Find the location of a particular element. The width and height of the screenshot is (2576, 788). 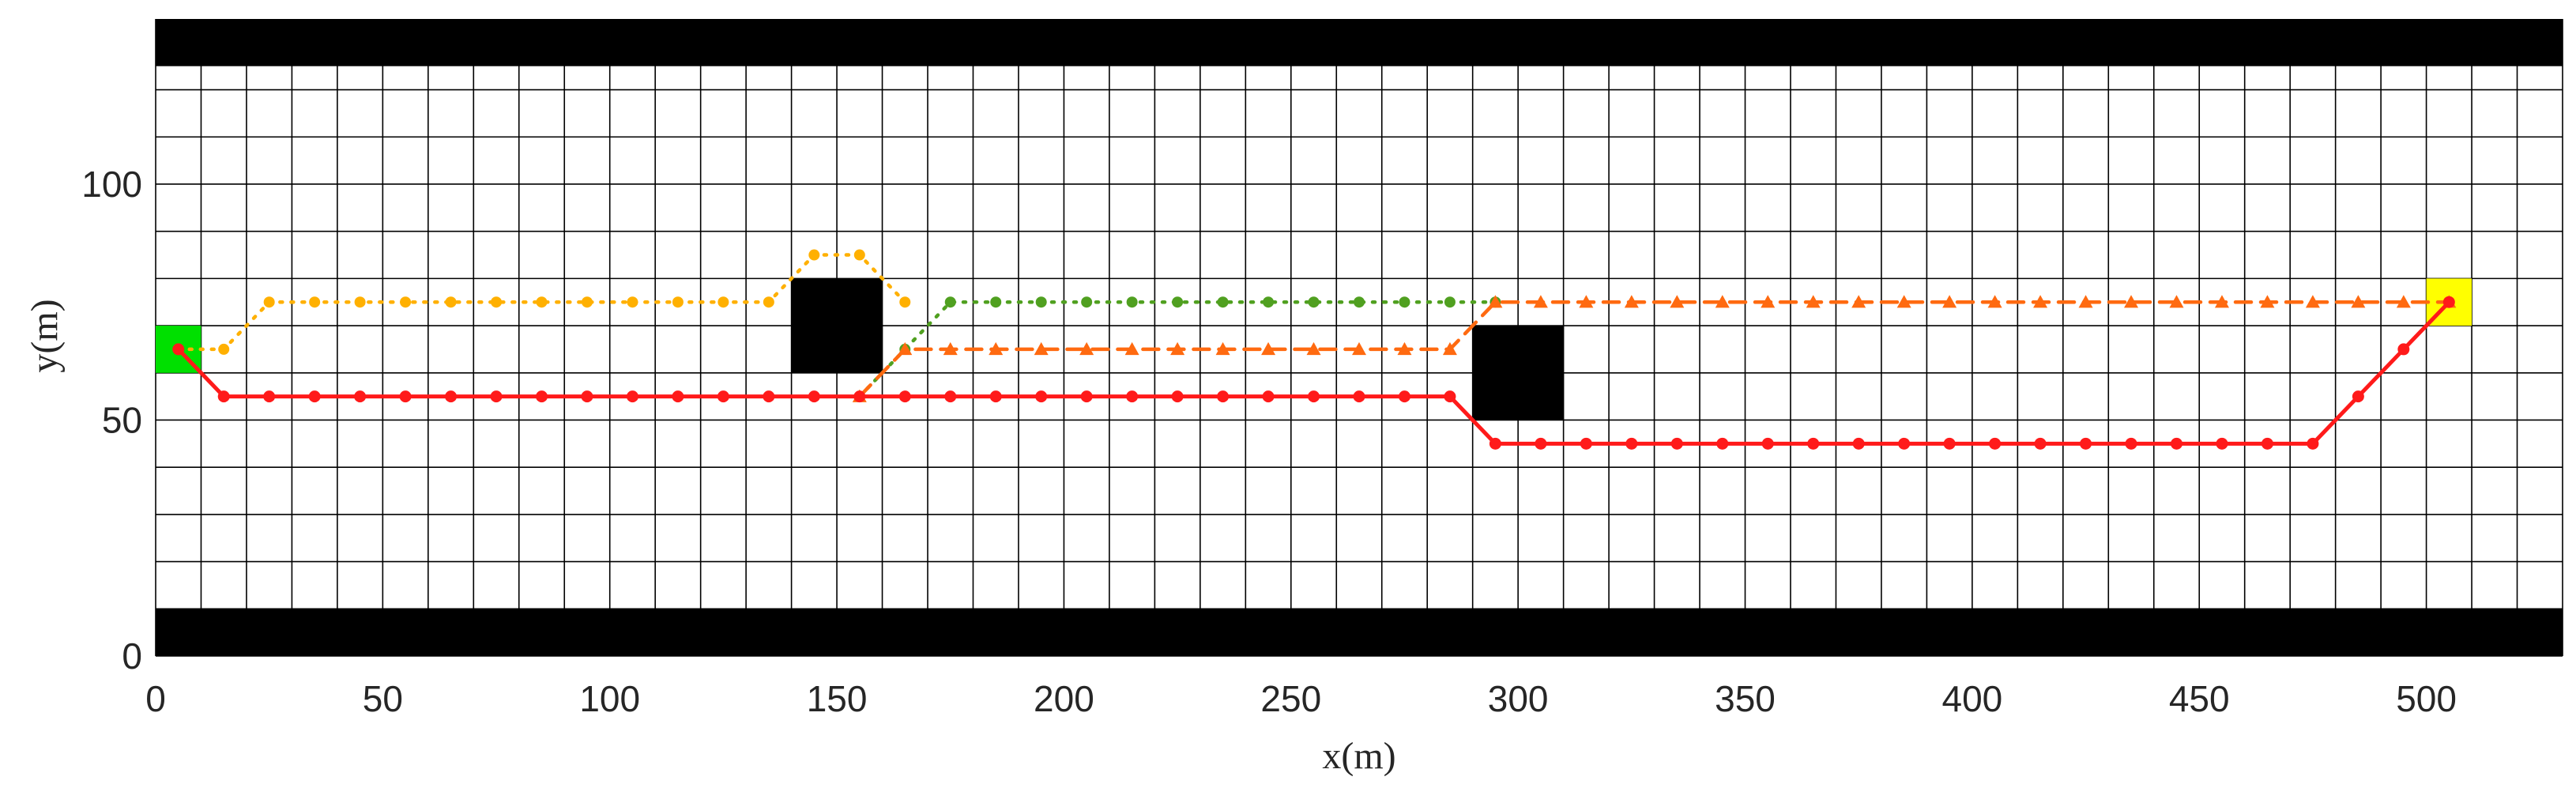

x-tick-label: 200 is located at coordinates (1064, 698).